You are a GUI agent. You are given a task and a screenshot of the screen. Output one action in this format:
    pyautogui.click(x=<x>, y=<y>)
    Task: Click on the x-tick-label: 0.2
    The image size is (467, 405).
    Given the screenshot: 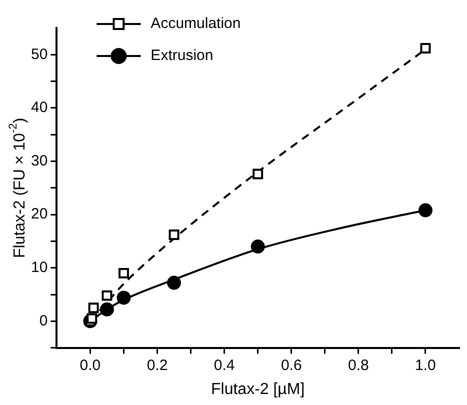 What is the action you would take?
    pyautogui.click(x=157, y=365)
    